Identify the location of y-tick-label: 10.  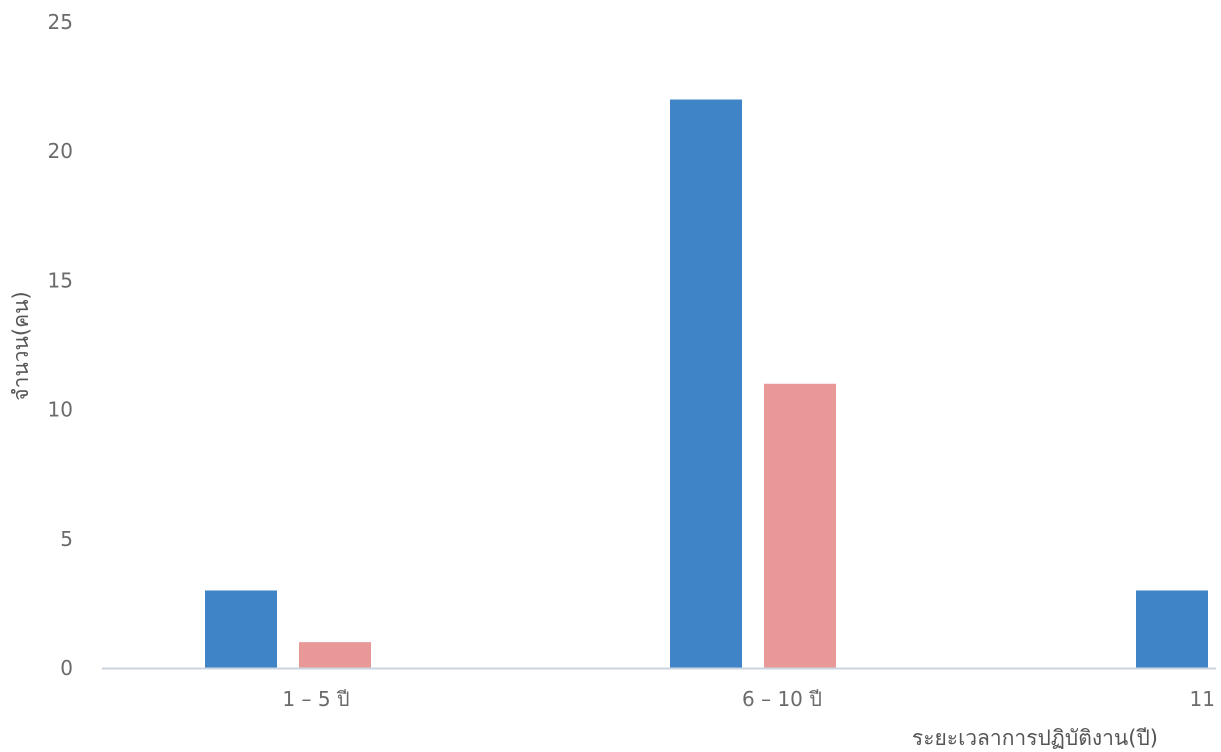
(60, 410).